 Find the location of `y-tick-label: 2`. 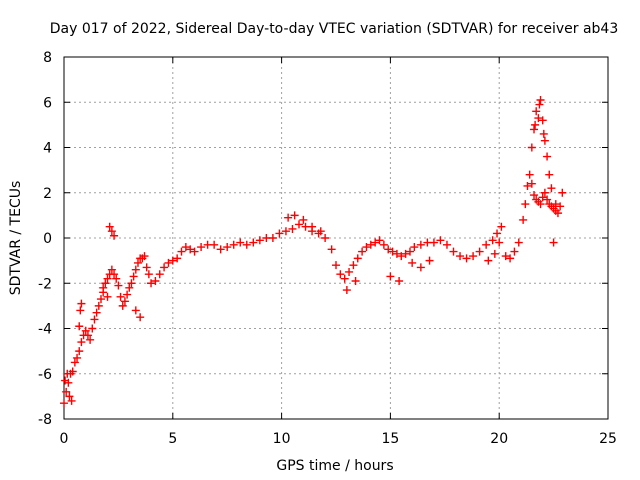

y-tick-label: 2 is located at coordinates (47, 194).